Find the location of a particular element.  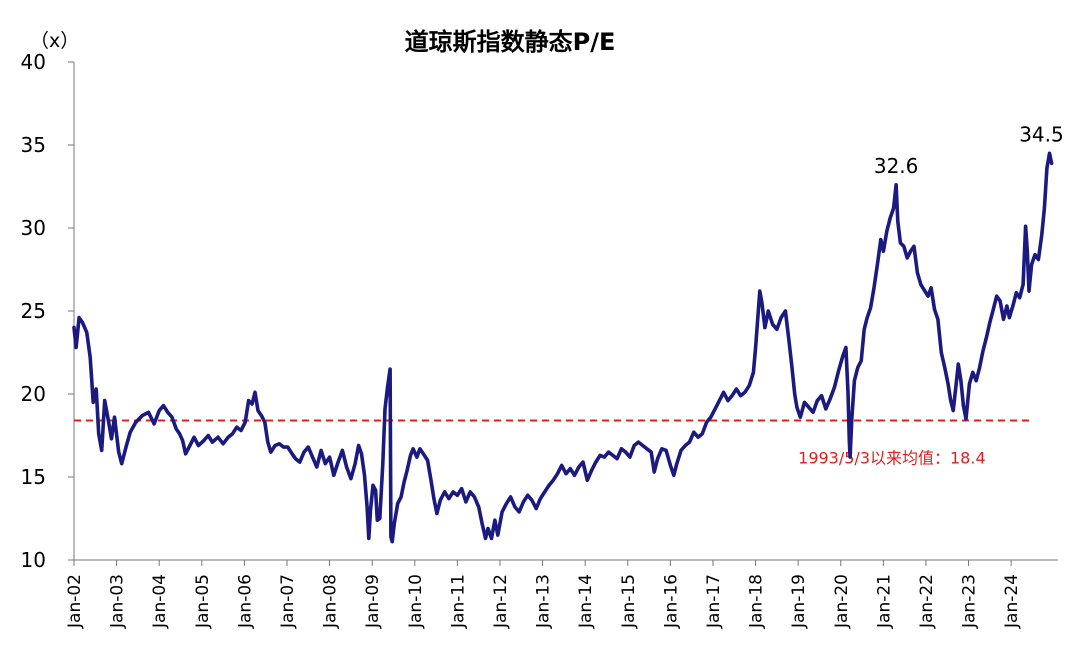

x-tick-label: Jan-10 is located at coordinates (416, 601).